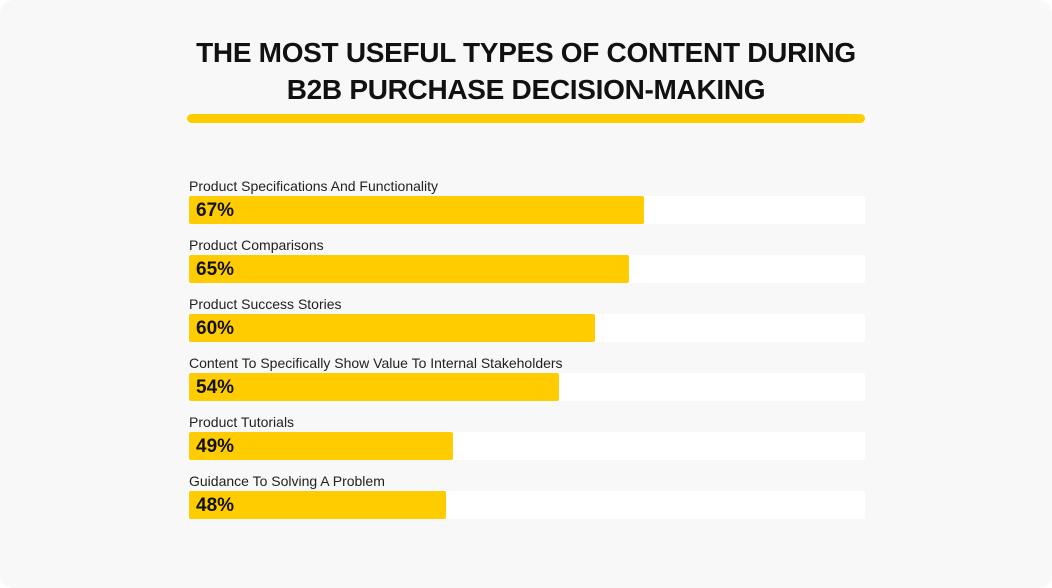 The height and width of the screenshot is (588, 1052). What do you see at coordinates (215, 446) in the screenshot?
I see `bar-value-label: 49%` at bounding box center [215, 446].